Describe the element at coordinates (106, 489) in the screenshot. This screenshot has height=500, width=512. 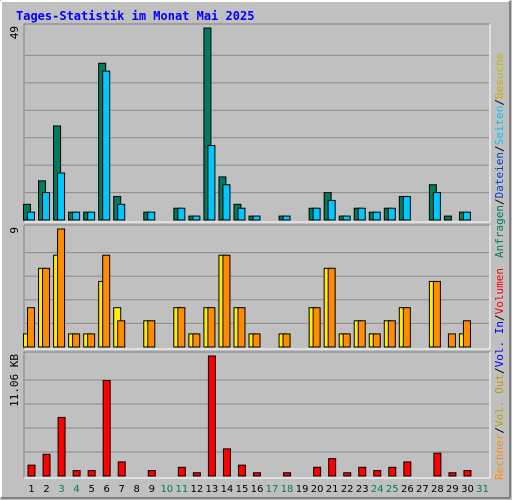
I see `x-tick-label-day-6: 6` at that location.